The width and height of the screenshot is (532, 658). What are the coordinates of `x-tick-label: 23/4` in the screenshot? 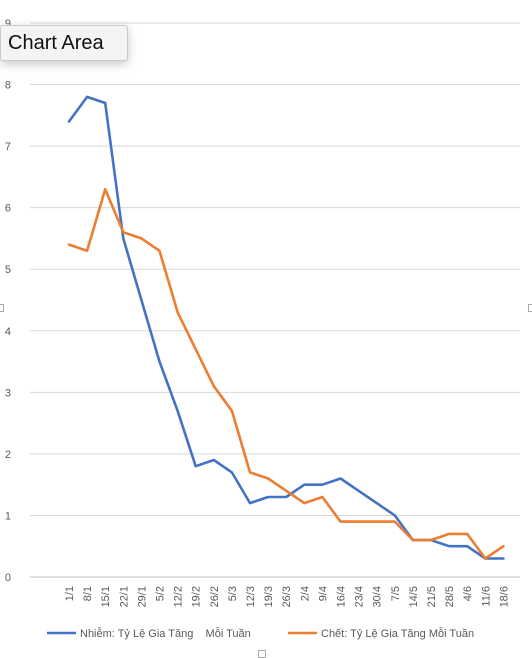 It's located at (360, 596).